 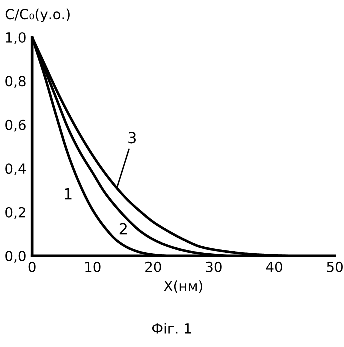 I want to click on x-tick-label: 50, so click(x=335, y=267).